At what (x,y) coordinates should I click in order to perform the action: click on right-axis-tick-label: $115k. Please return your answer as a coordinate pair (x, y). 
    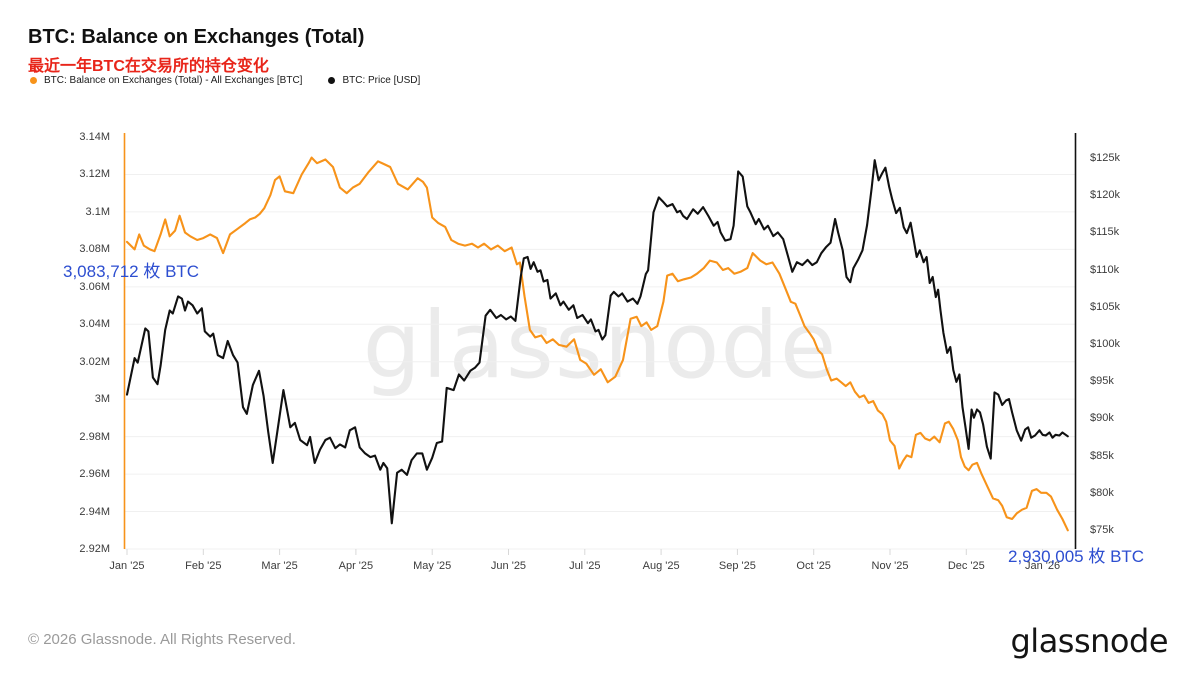
    Looking at the image, I should click on (1105, 232).